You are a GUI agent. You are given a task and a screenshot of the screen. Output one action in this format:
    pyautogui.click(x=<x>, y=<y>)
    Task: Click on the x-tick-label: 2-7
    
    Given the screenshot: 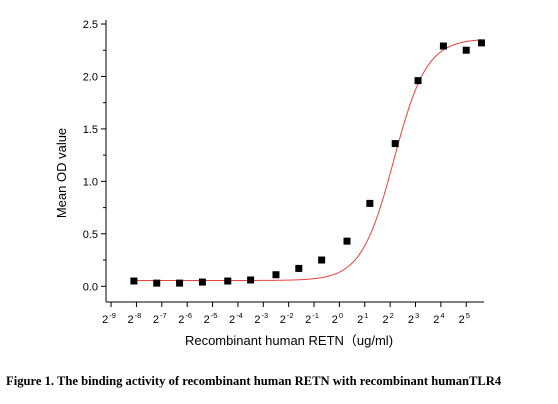 What is the action you would take?
    pyautogui.click(x=160, y=318)
    